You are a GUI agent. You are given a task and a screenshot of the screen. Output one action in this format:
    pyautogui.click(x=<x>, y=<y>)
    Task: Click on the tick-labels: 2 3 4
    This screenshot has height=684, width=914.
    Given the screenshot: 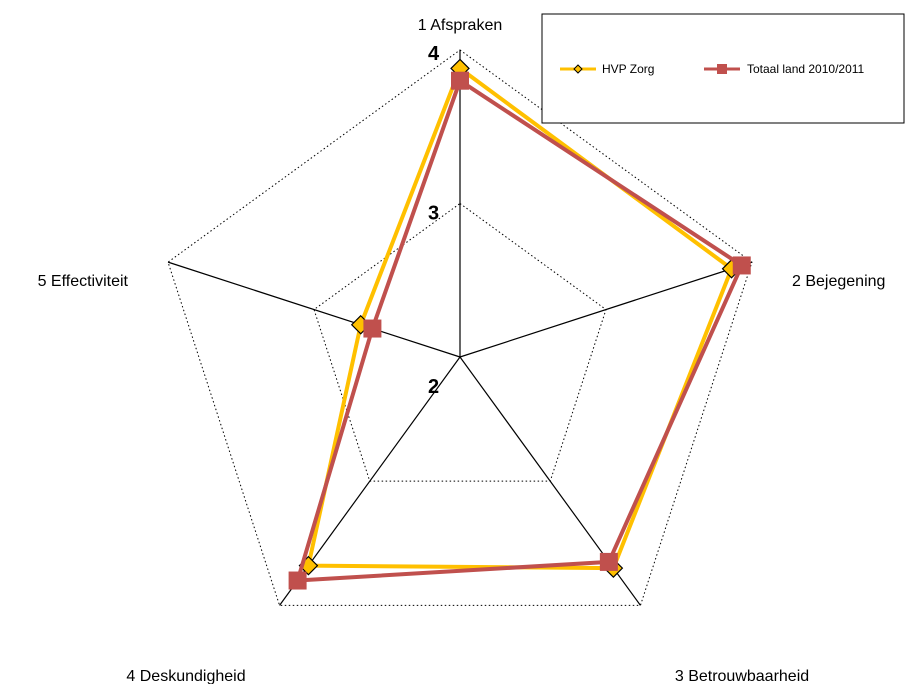 What is the action you would take?
    pyautogui.click(x=434, y=220)
    